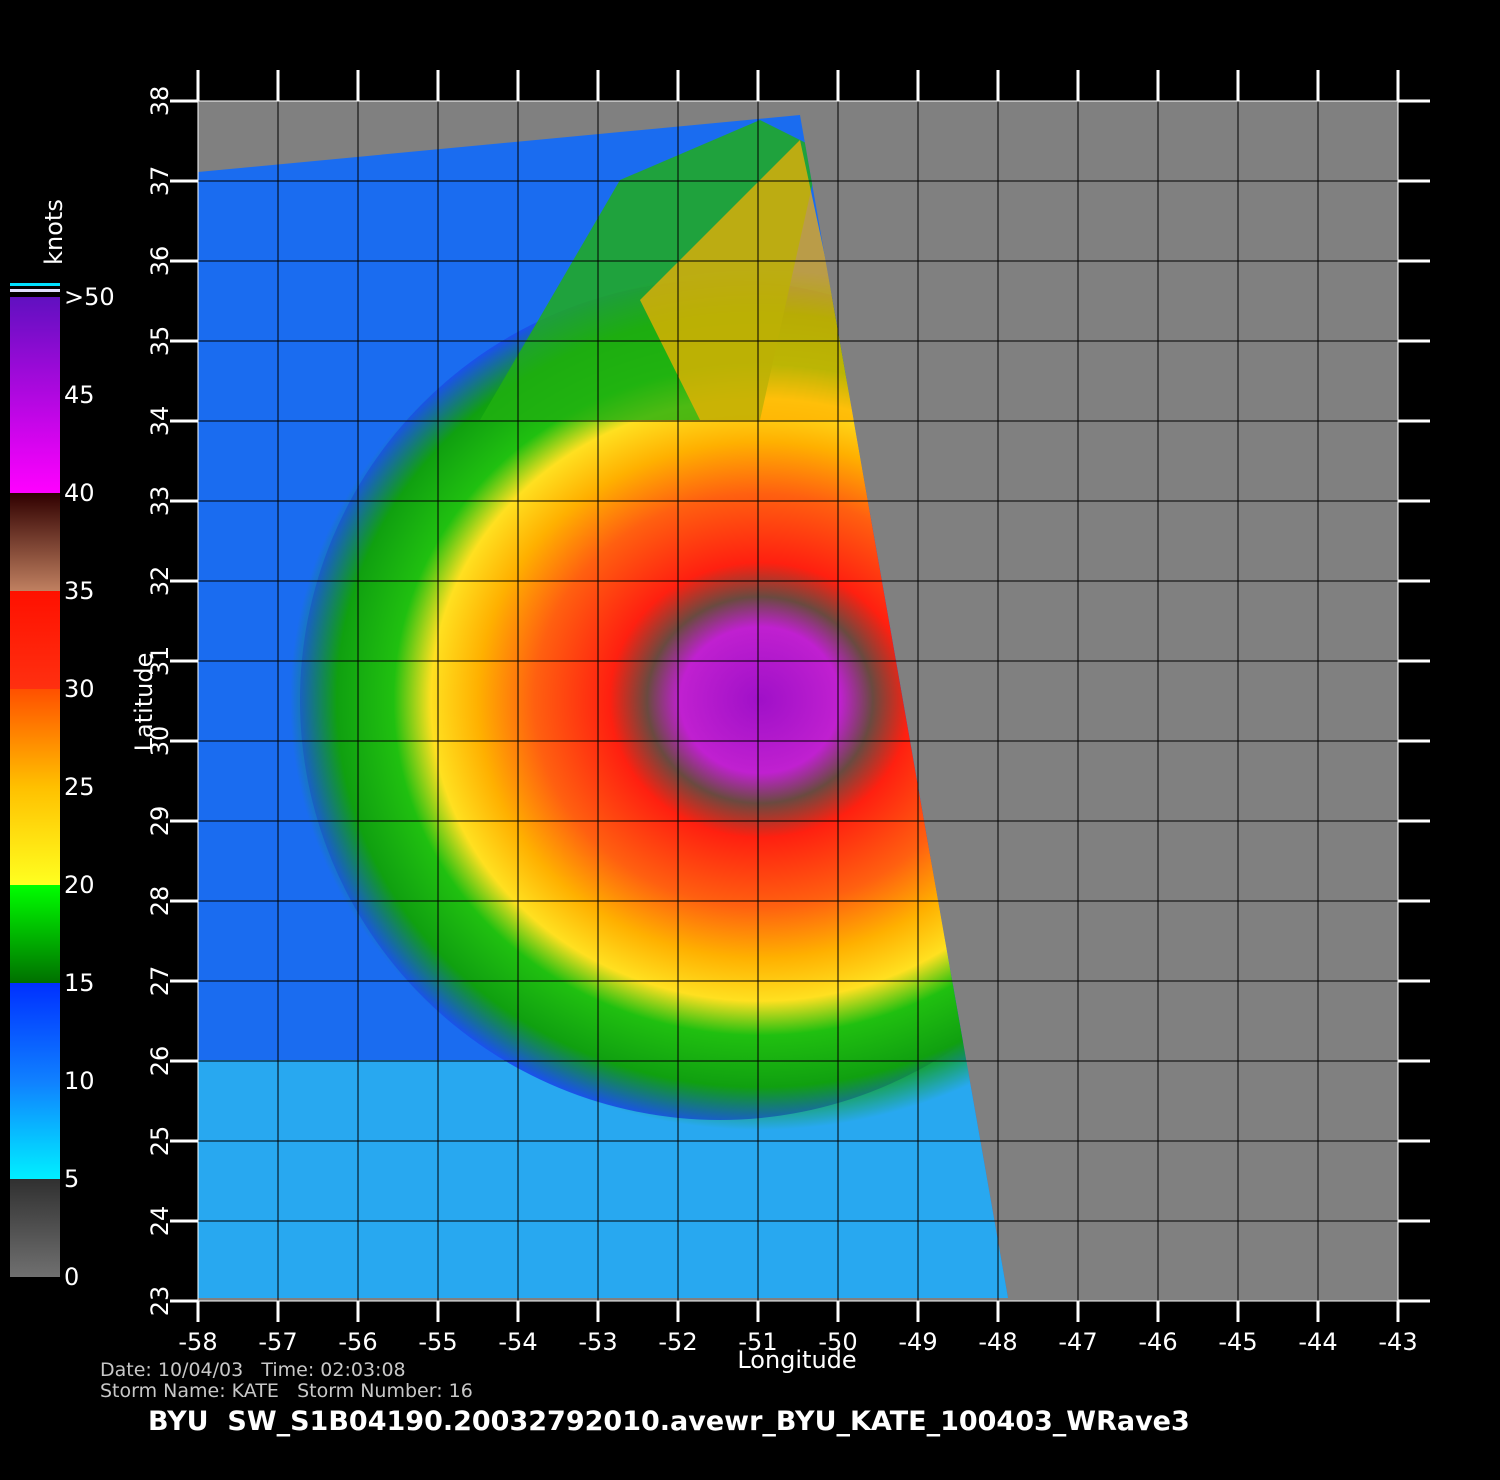  Describe the element at coordinates (160, 821) in the screenshot. I see `y-tick-label: 29` at that location.